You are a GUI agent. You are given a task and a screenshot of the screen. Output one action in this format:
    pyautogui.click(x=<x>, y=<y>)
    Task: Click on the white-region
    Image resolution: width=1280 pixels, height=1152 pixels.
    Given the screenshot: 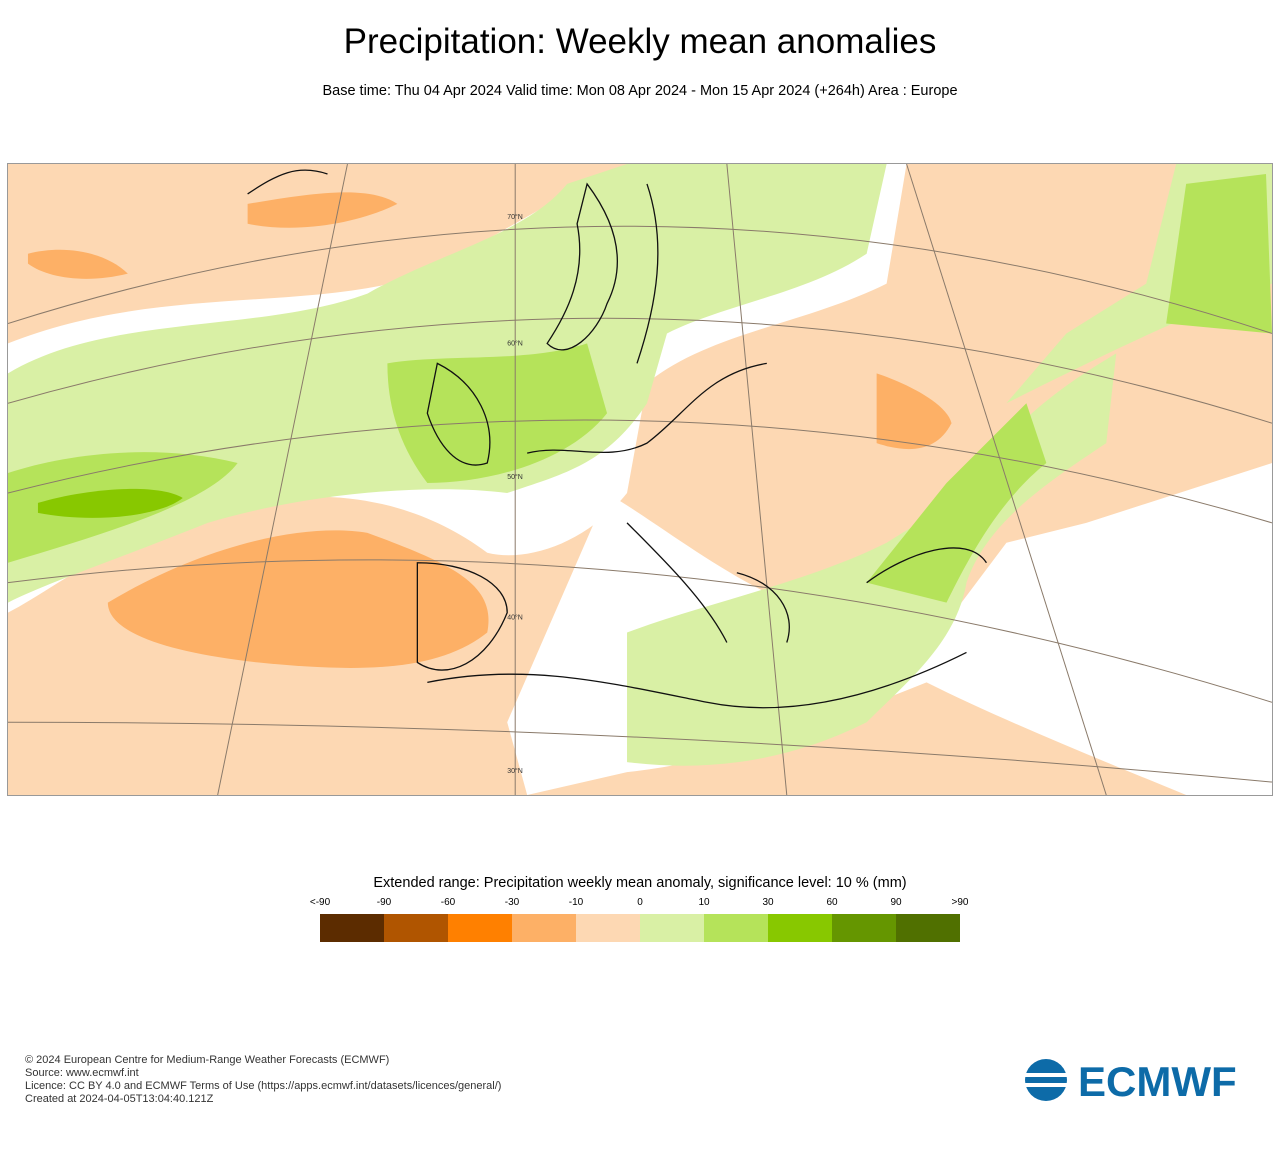 What is the action you would take?
    pyautogui.click(x=1147, y=618)
    